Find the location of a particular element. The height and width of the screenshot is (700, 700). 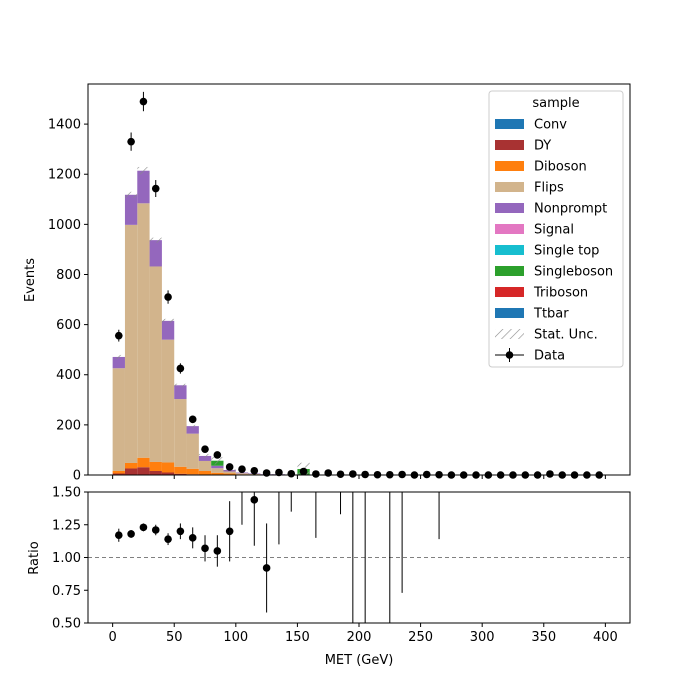

ratio-y-ticks: 0.50 0.75 1.00 1.25 1.50 is located at coordinates (70, 559).